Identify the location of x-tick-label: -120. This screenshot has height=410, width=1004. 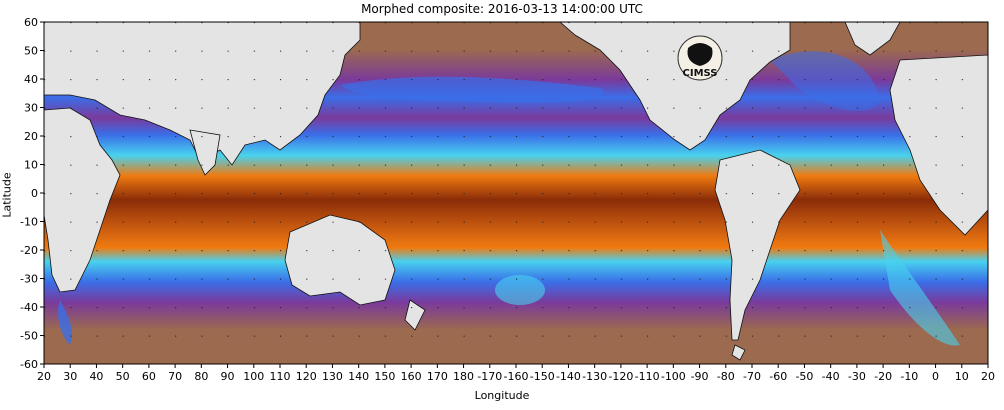
(620, 376).